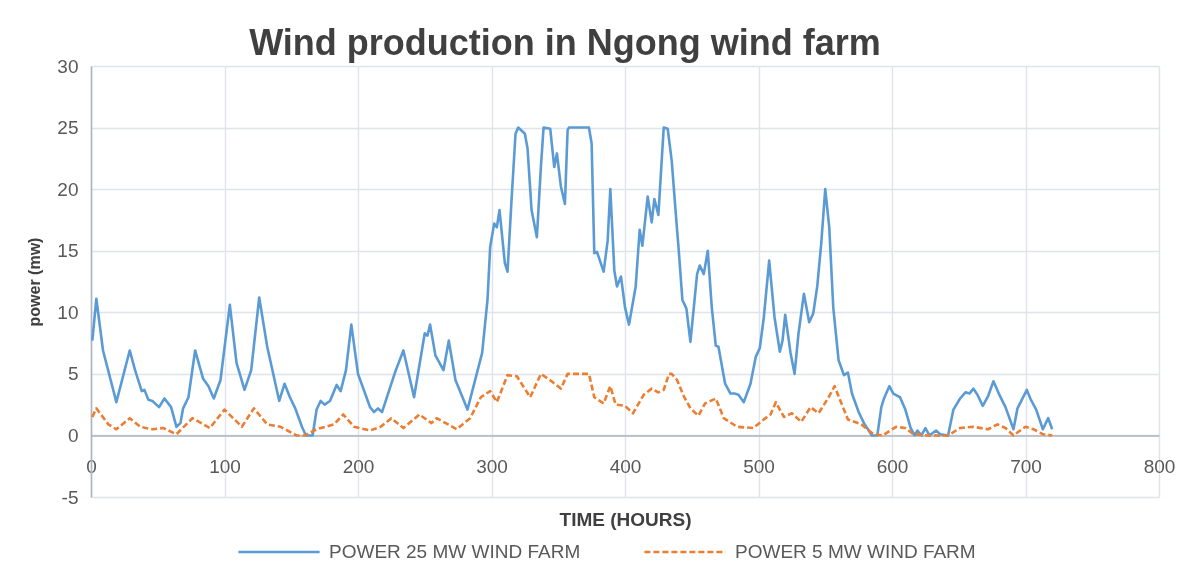 Image resolution: width=1197 pixels, height=585 pixels. I want to click on x-tick-label: 0, so click(91, 466).